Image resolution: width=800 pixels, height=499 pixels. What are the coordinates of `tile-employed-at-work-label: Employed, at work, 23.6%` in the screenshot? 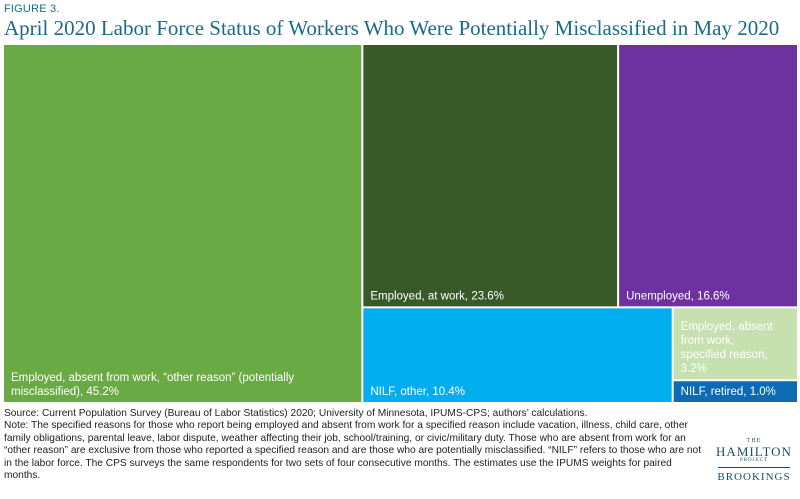 It's located at (437, 296).